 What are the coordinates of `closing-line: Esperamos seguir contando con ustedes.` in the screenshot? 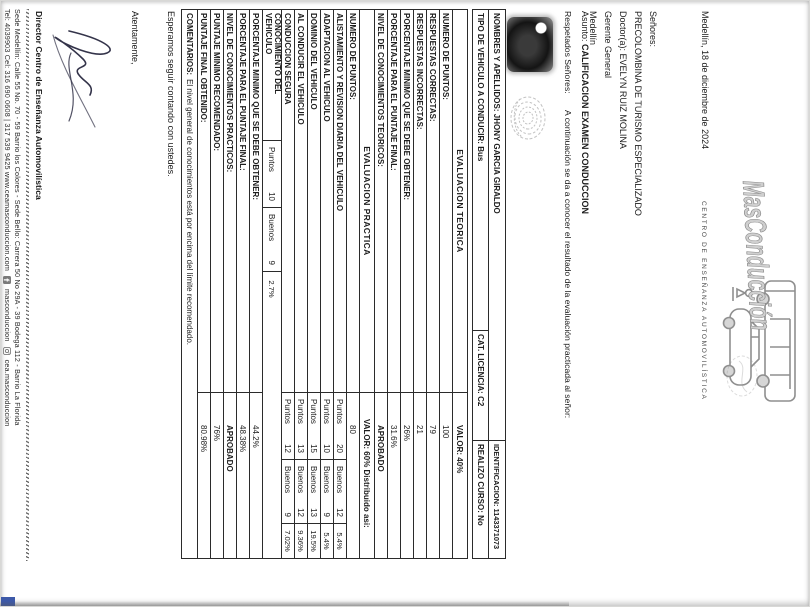 It's located at (171, 94).